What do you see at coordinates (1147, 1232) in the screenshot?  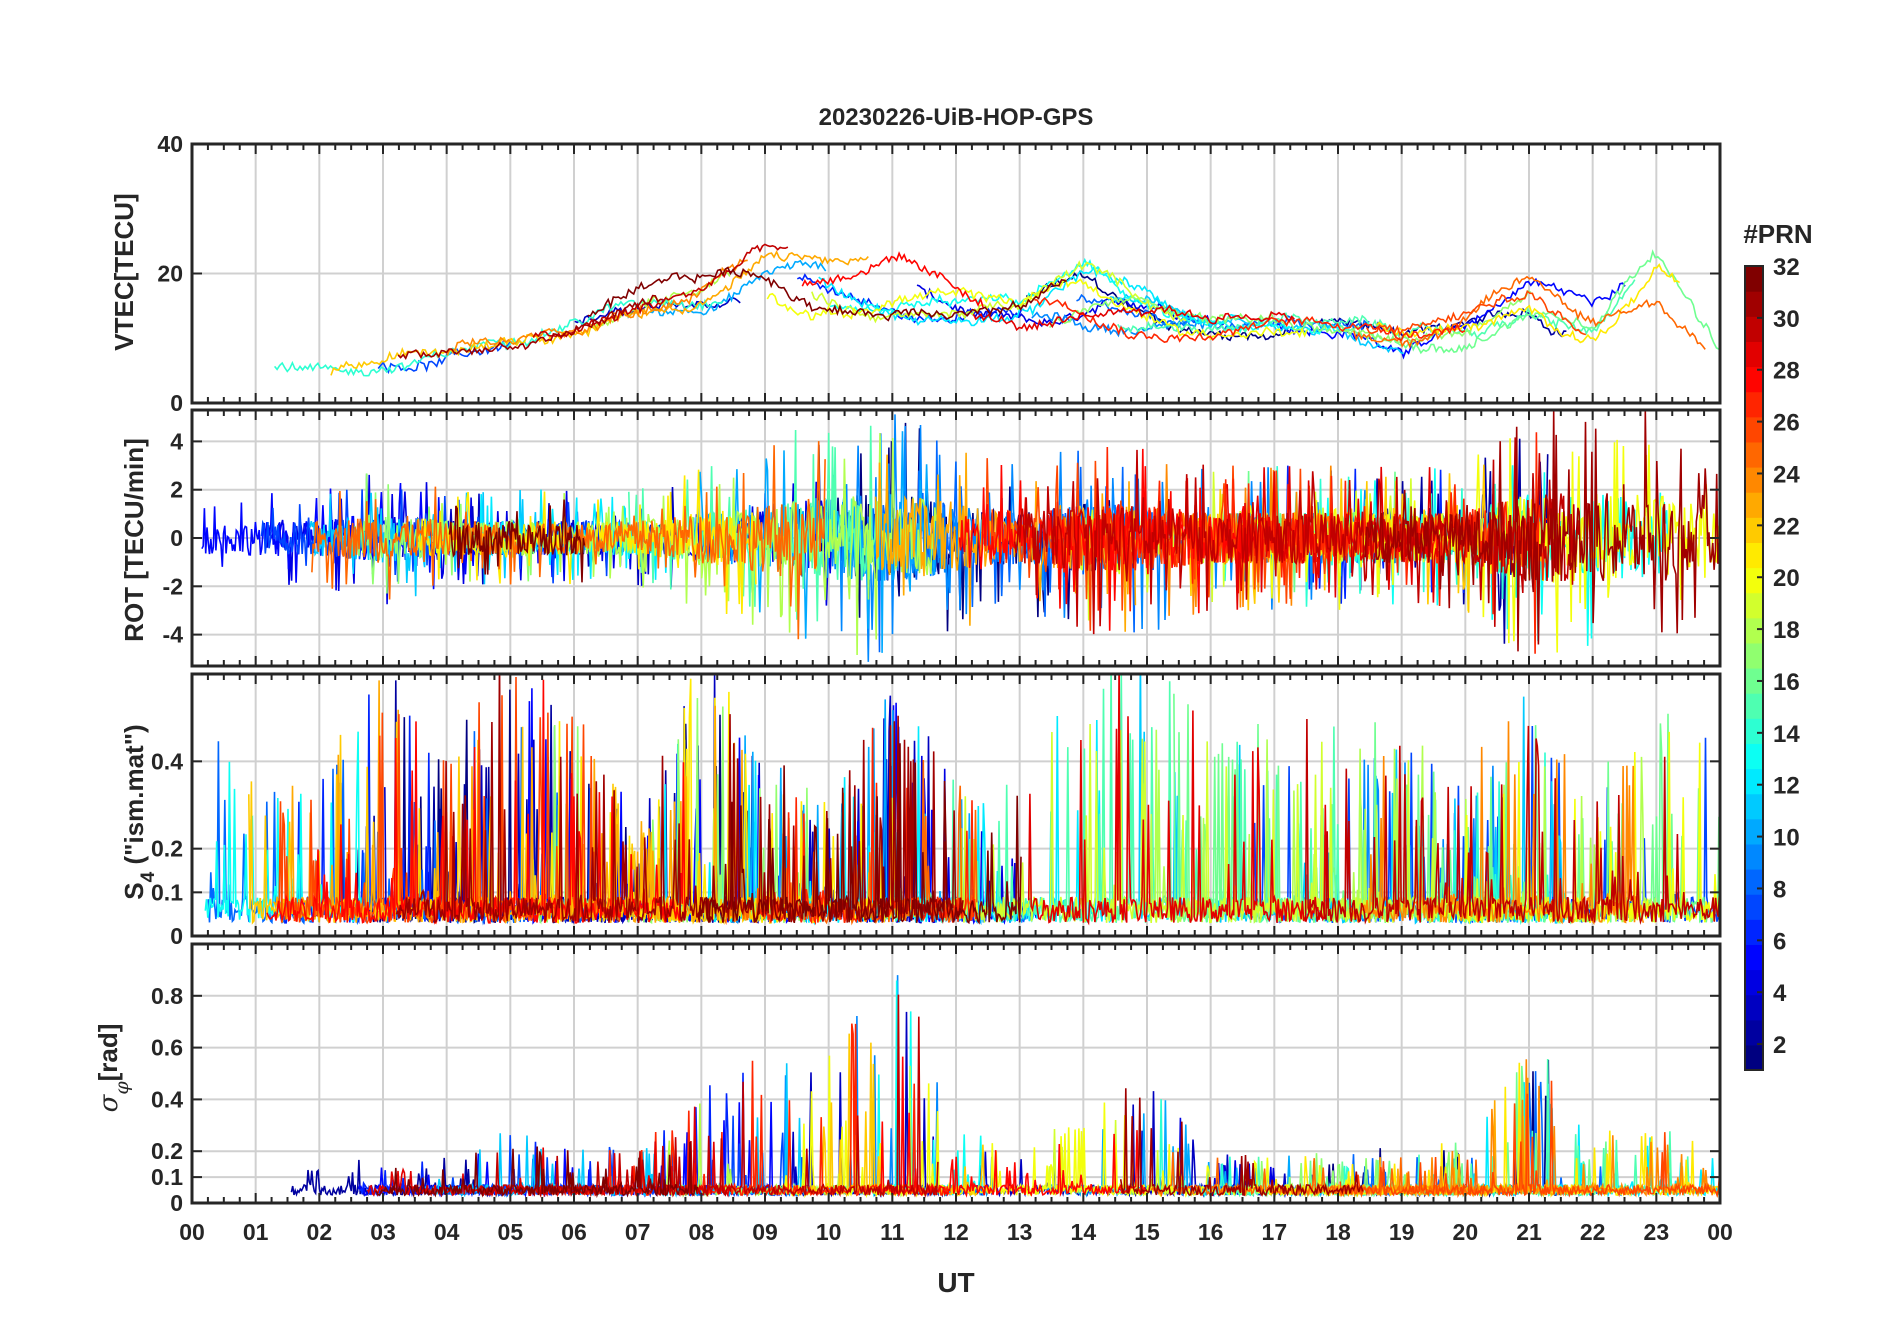 I see `xtick-label: 15` at bounding box center [1147, 1232].